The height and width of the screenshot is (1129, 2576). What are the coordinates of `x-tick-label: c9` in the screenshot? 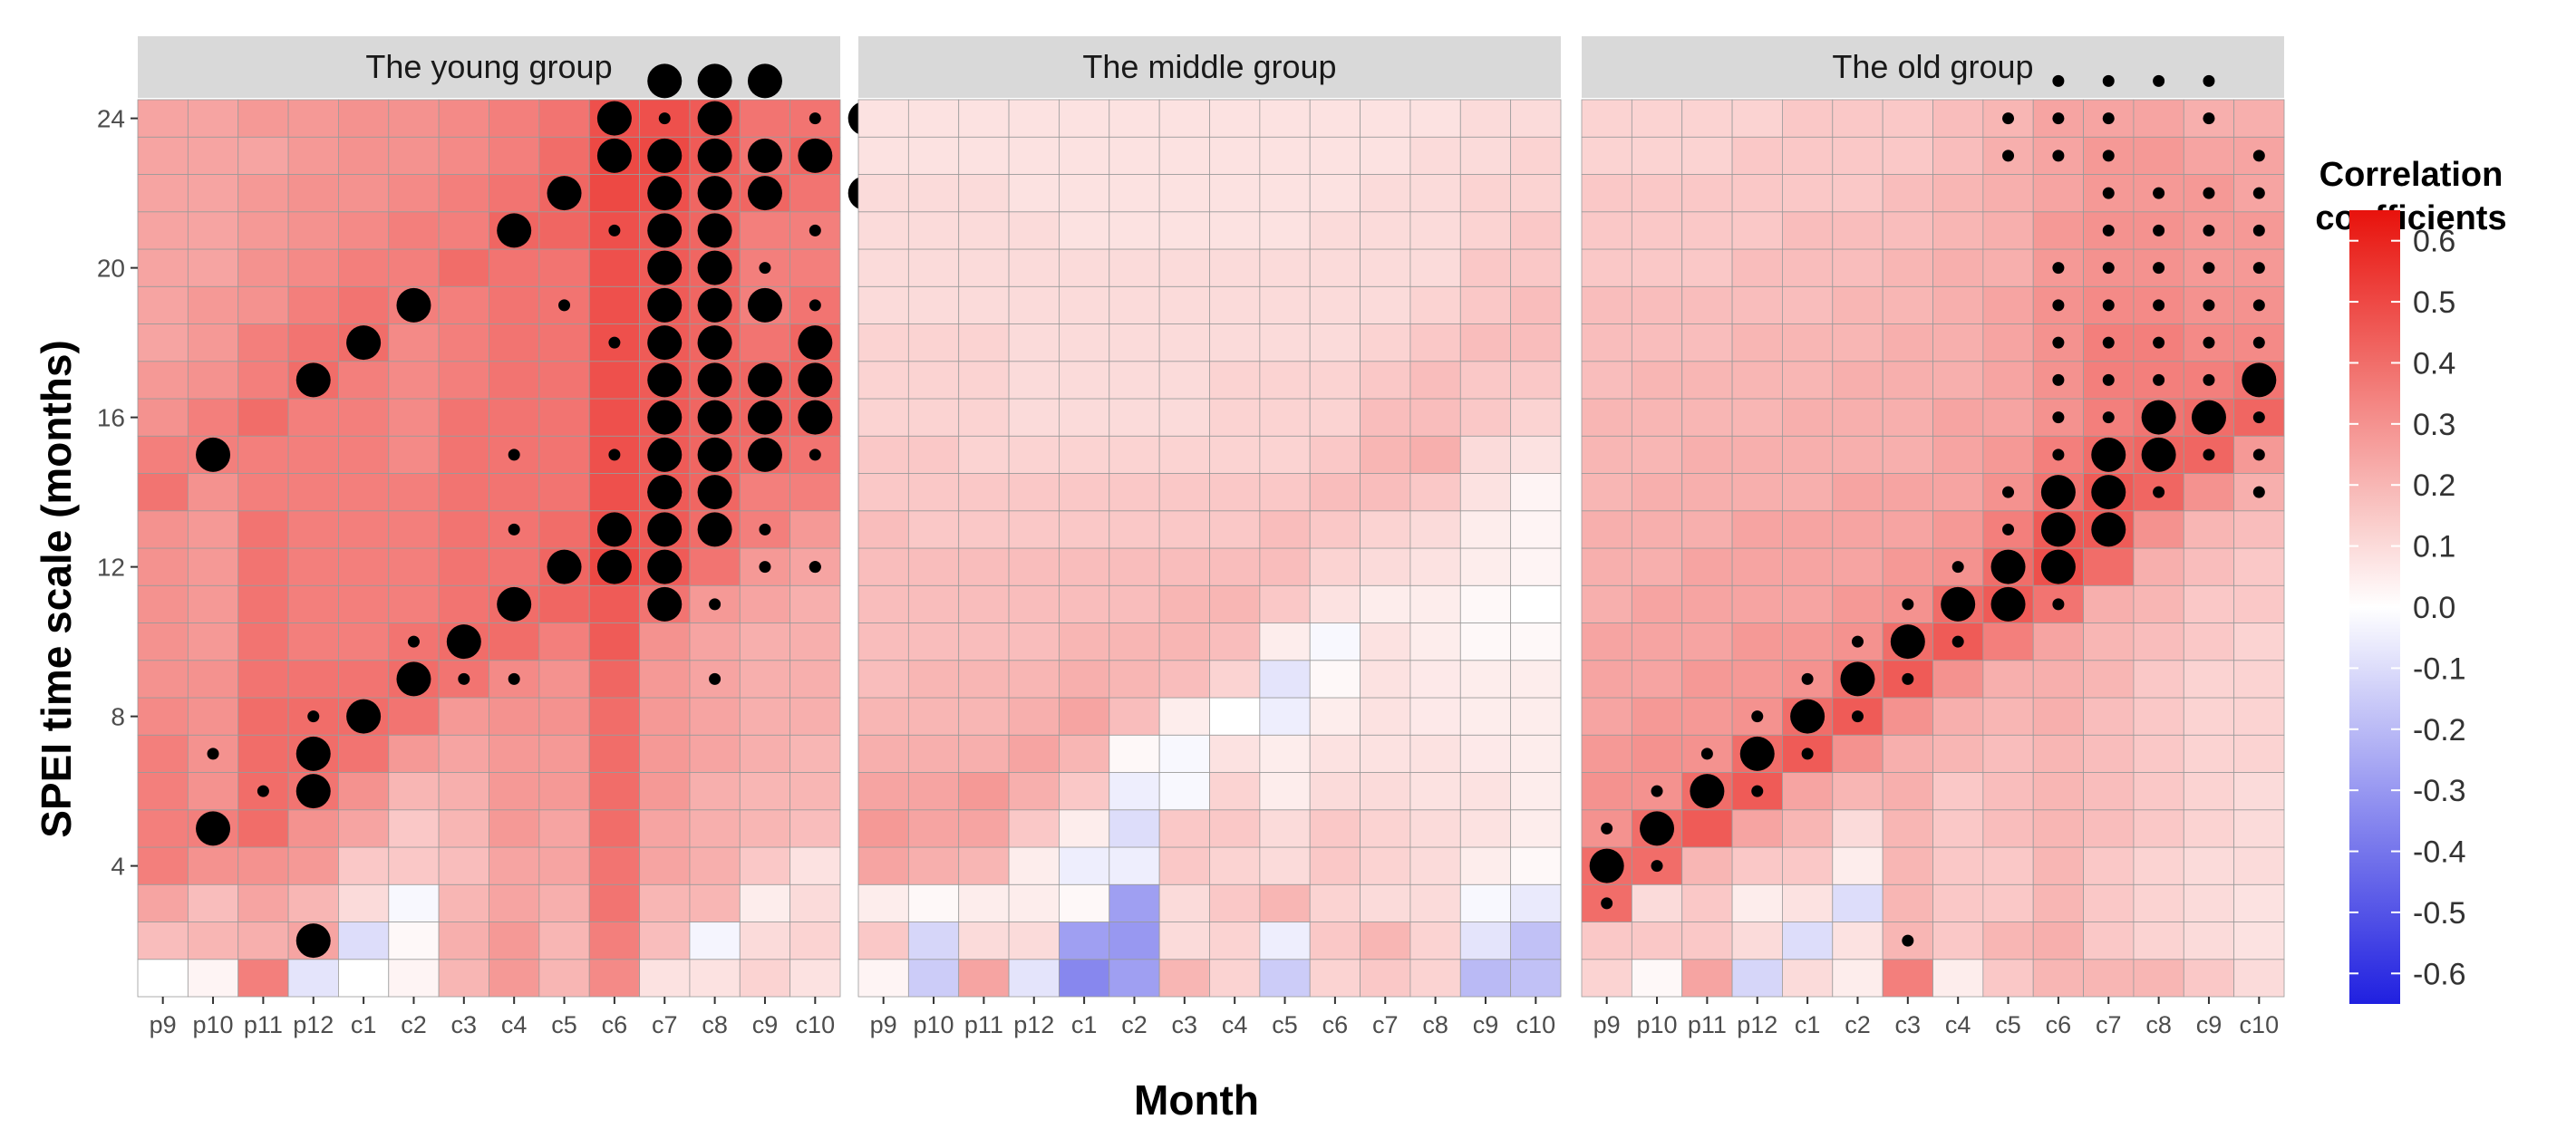 It's located at (1486, 1024).